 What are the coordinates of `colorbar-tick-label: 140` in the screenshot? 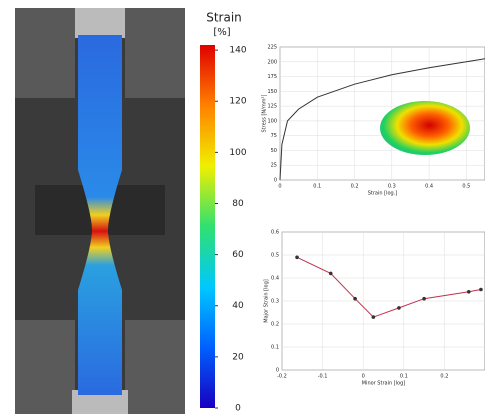 It's located at (237, 51).